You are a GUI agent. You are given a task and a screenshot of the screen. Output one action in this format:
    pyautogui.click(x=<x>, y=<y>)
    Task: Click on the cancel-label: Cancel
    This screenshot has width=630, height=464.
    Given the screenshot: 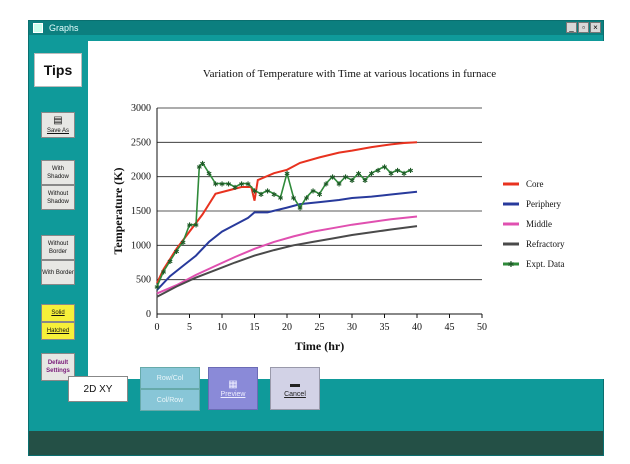 What is the action you would take?
    pyautogui.click(x=295, y=394)
    